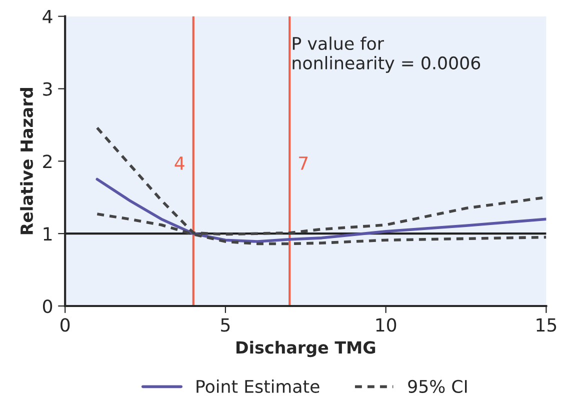 The height and width of the screenshot is (408, 566). What do you see at coordinates (303, 163) in the screenshot?
I see `ref-line-label: 7` at bounding box center [303, 163].